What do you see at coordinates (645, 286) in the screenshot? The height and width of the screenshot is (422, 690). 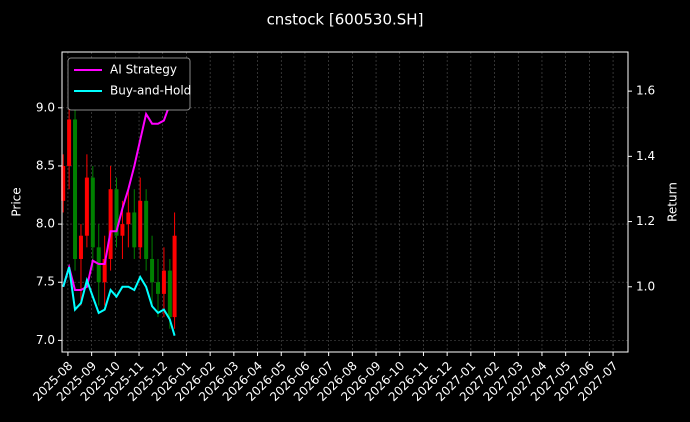 I see `y2-tick-label: 1.0` at bounding box center [645, 286].